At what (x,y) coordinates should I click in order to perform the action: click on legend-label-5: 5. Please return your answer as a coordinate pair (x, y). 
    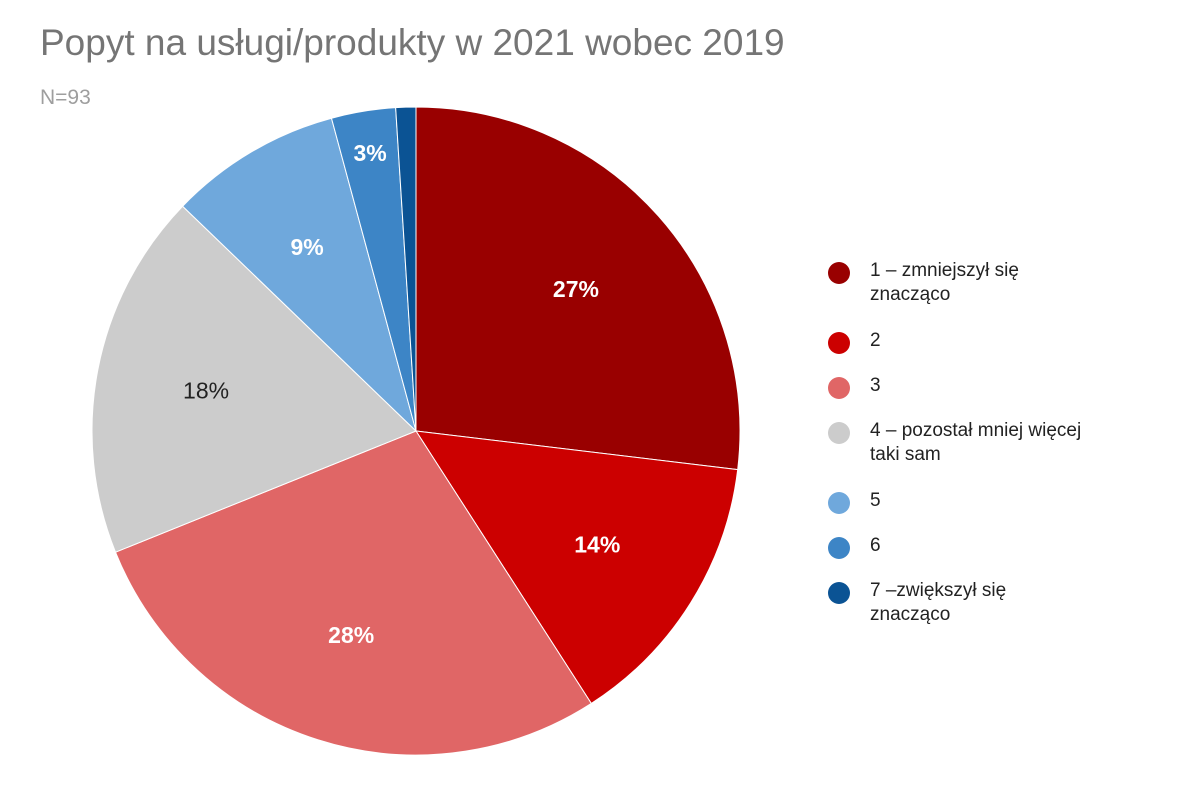
    Looking at the image, I should click on (875, 500).